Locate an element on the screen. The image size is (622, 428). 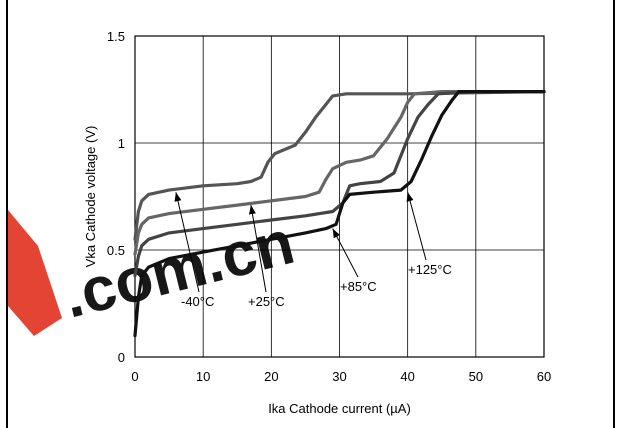
annotation-label-125c: +125°C is located at coordinates (430, 269).